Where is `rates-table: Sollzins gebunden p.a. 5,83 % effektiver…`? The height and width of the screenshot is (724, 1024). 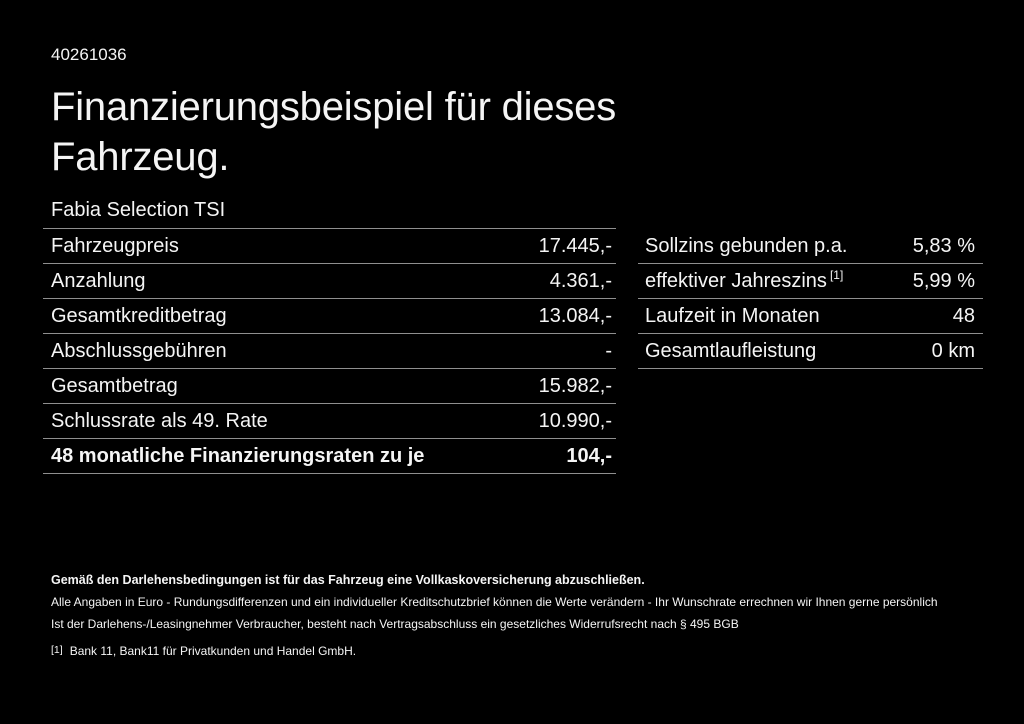
rates-table: Sollzins gebunden p.a. 5,83 % effektiver… is located at coordinates (810, 299).